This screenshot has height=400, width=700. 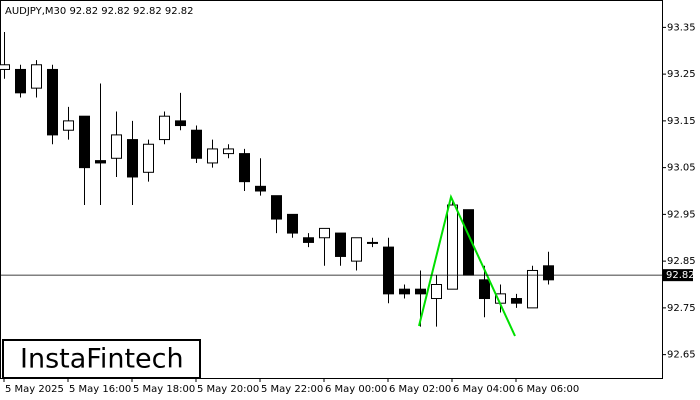 I want to click on y-tick-label: 93.15, so click(x=681, y=121).